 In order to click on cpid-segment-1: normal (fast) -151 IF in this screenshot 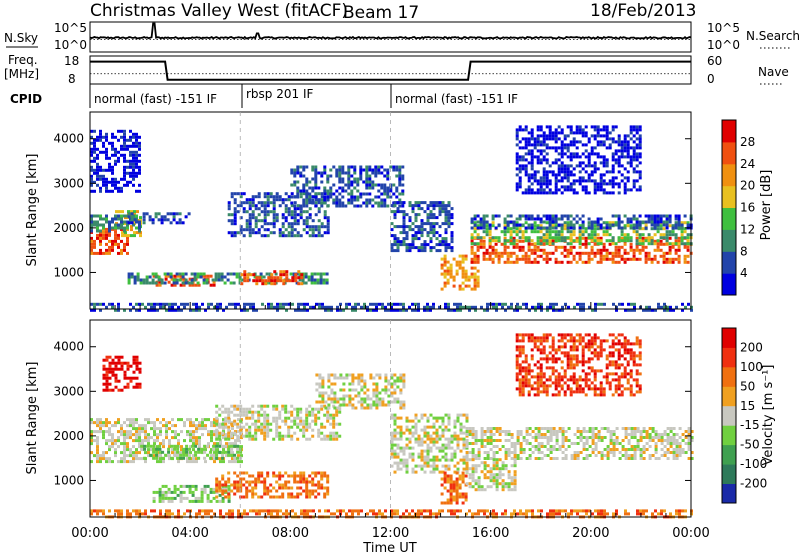, I will do `click(155, 99)`.